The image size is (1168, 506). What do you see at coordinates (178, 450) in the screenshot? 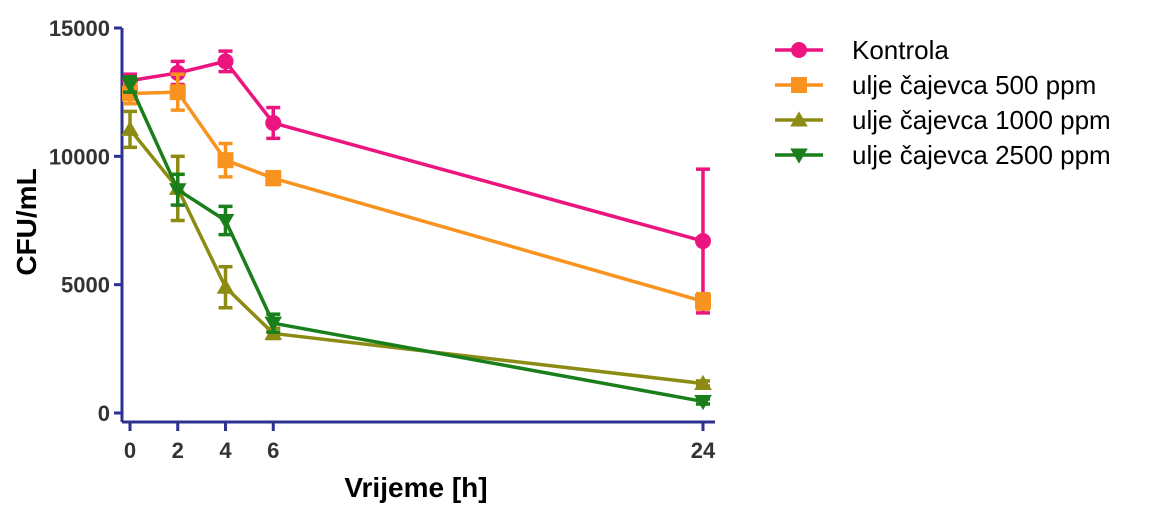
I see `x-tick-label: 2` at bounding box center [178, 450].